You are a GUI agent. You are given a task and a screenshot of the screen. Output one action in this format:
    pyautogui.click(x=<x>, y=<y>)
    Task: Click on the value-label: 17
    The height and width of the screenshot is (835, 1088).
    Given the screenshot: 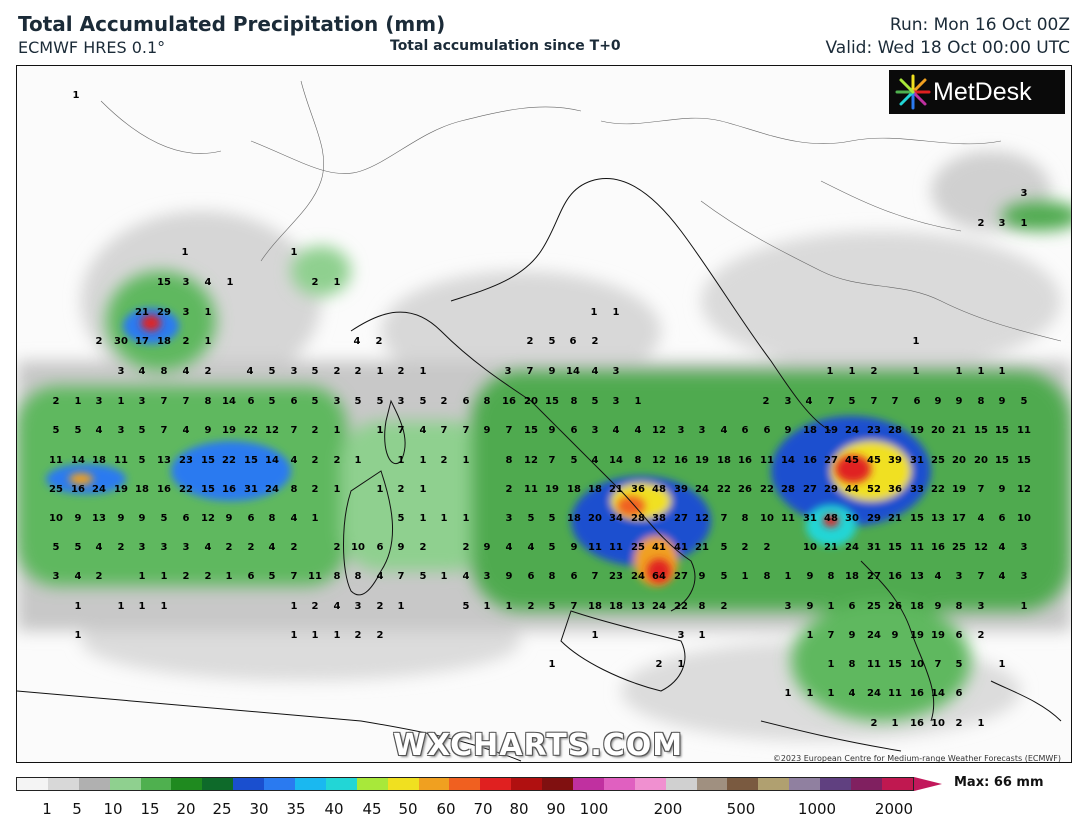 What is the action you would take?
    pyautogui.click(x=142, y=341)
    